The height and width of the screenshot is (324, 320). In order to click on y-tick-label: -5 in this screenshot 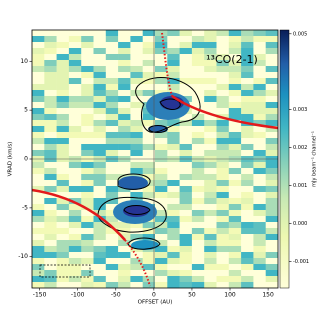, I will do `click(25, 207)`.